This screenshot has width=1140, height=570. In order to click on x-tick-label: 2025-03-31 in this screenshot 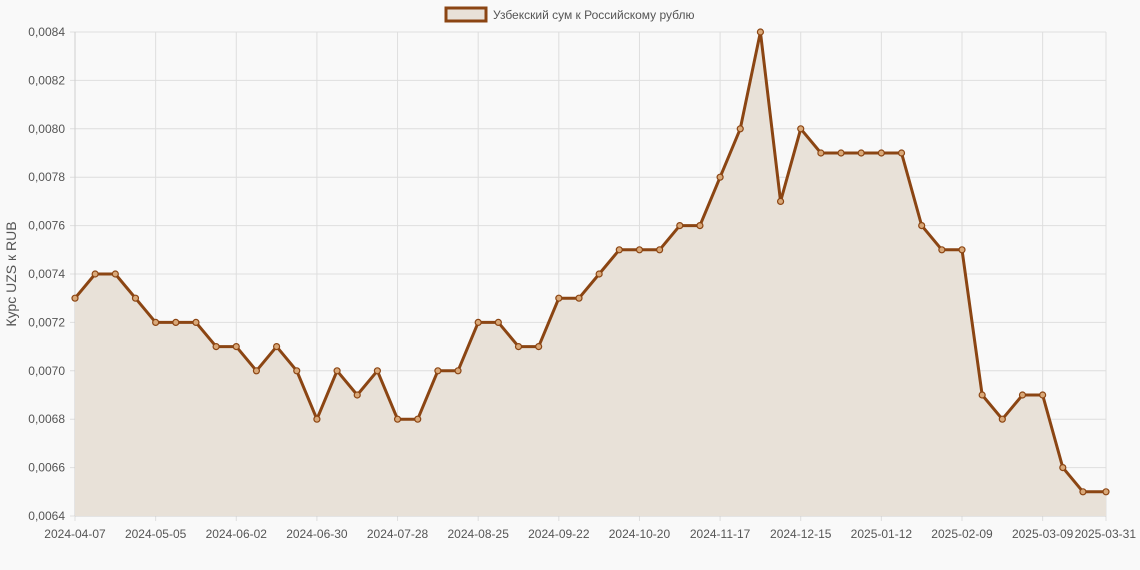, I will do `click(1106, 534)`.